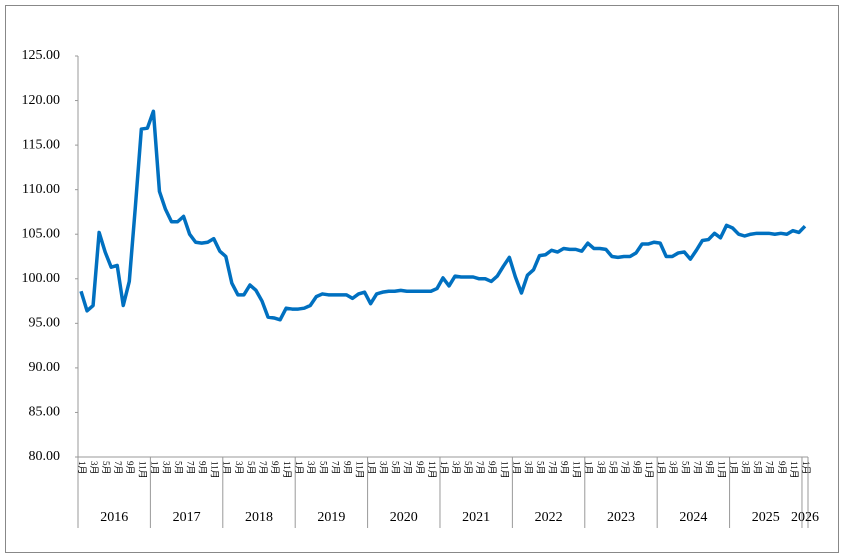 Image resolution: width=845 pixels, height=560 pixels. What do you see at coordinates (805, 517) in the screenshot?
I see `year-label: 2026` at bounding box center [805, 517].